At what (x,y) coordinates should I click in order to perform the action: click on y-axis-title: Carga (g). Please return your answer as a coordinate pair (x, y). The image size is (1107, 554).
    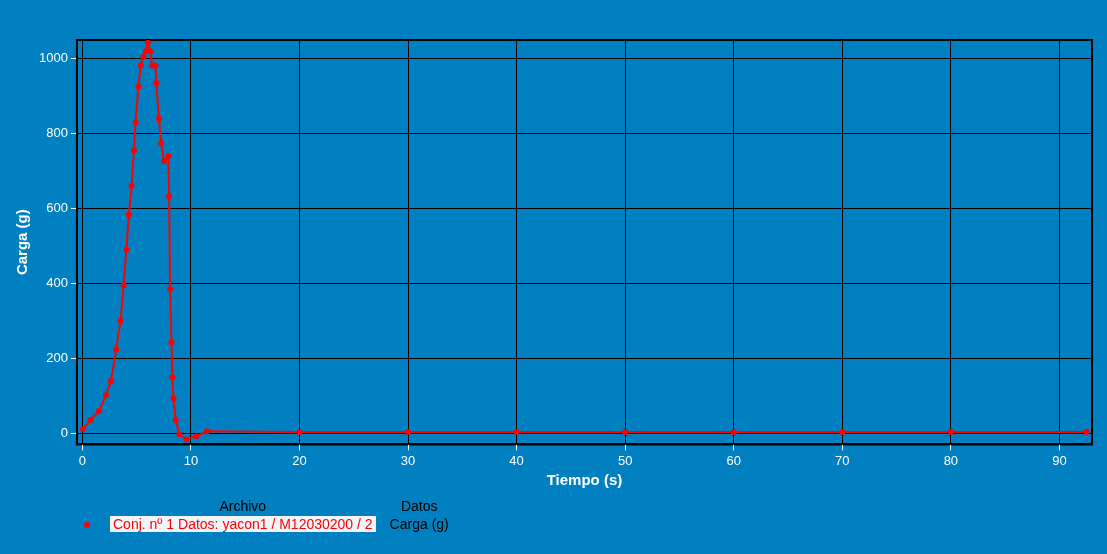
    Looking at the image, I should click on (22, 242).